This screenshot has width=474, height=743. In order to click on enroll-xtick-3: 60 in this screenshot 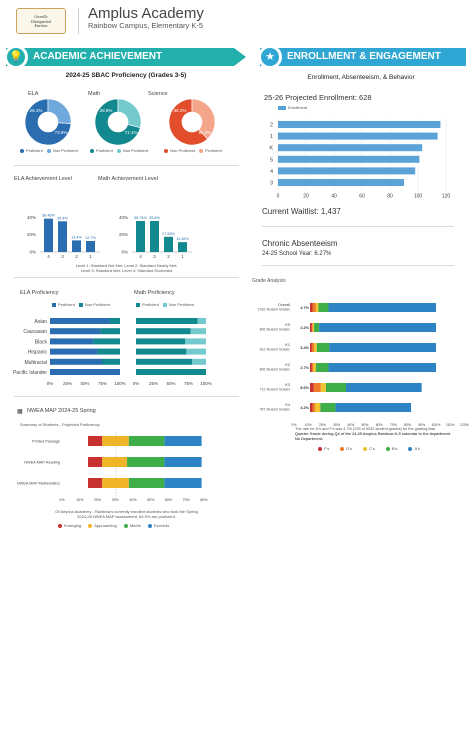, I will do `click(362, 197)`.